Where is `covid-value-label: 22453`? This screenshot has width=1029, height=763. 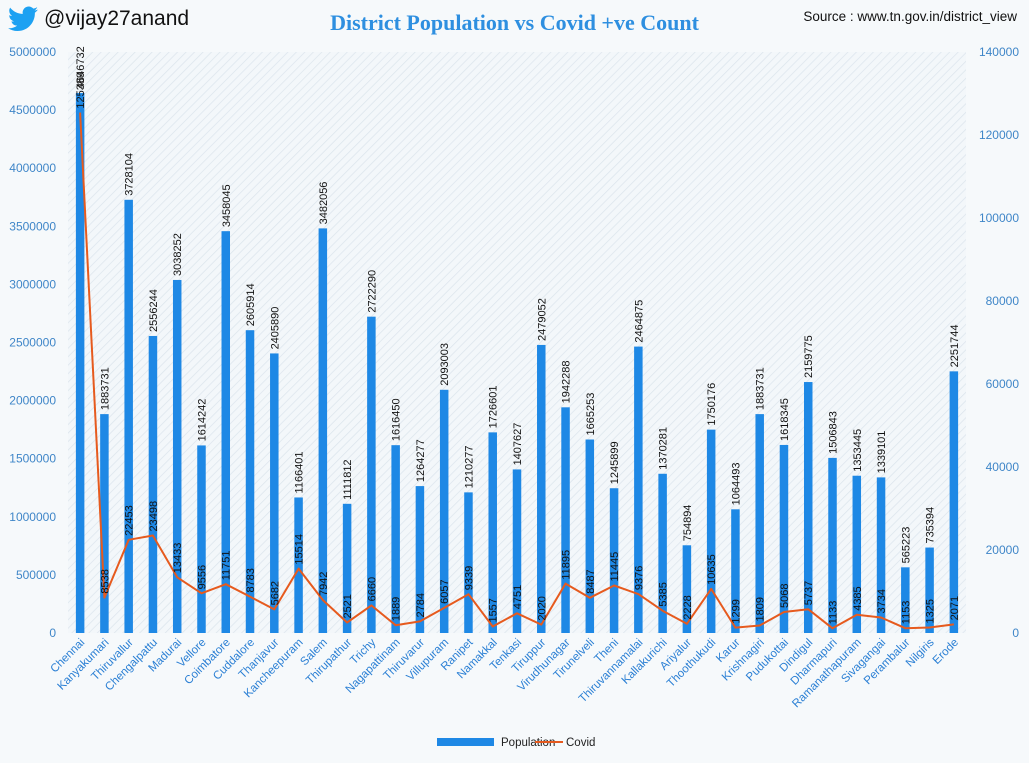 covid-value-label: 22453 is located at coordinates (130, 520).